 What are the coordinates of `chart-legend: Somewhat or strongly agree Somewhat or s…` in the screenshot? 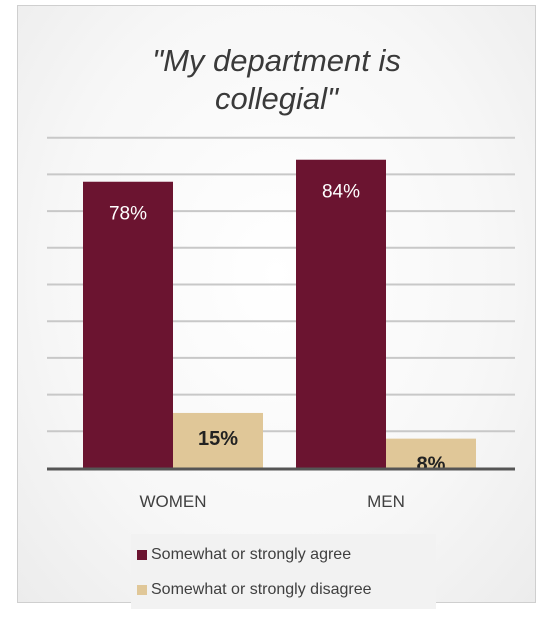 It's located at (283, 571).